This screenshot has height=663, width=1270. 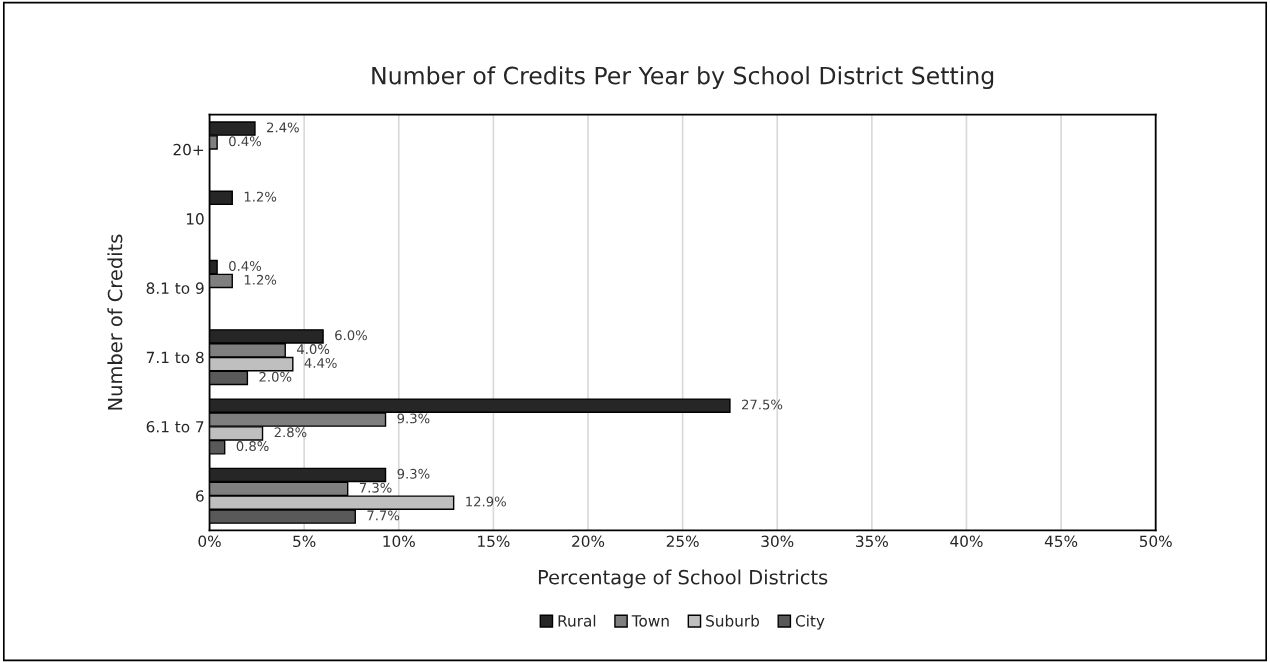 I want to click on x-tick-label: 25%, so click(x=682, y=541).